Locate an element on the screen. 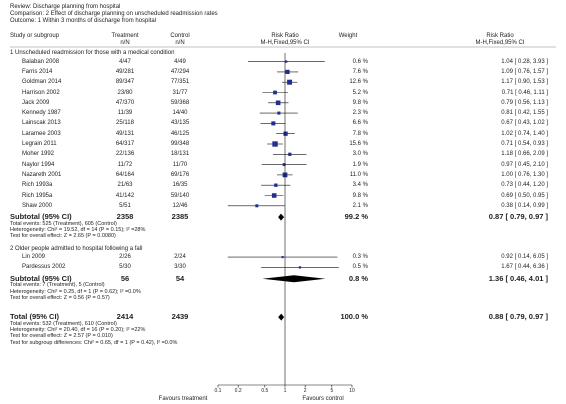 The width and height of the screenshot is (566, 404). study-weight: 12.6 % is located at coordinates (358, 82).